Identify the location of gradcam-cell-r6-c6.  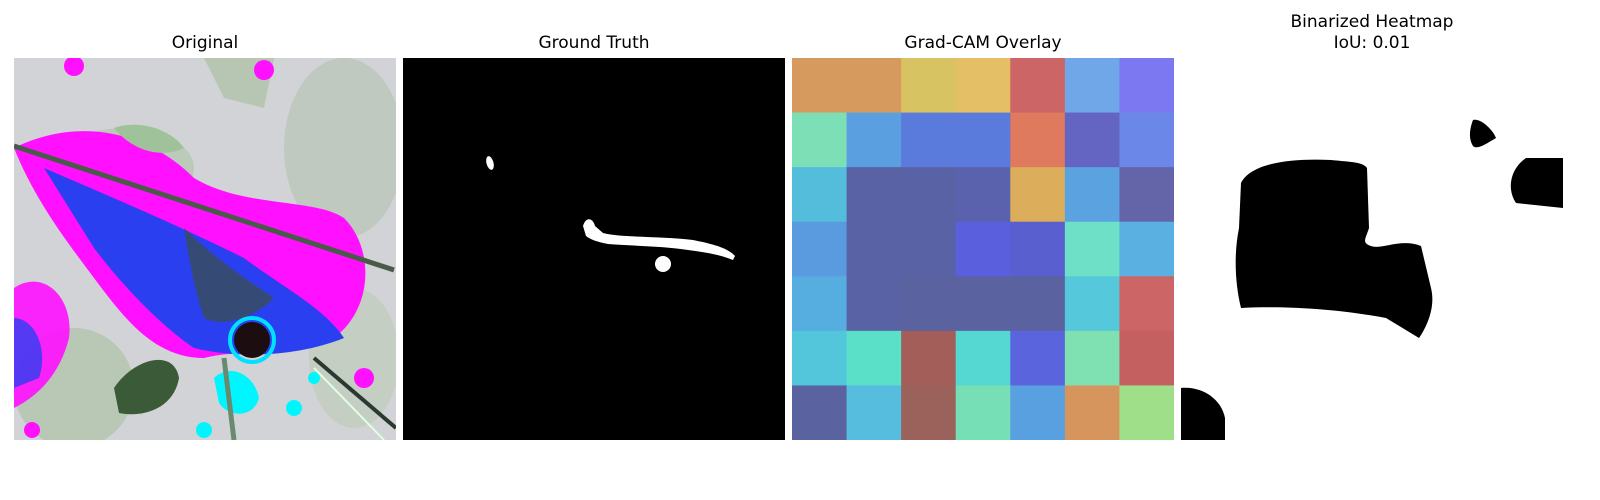
(1146, 412).